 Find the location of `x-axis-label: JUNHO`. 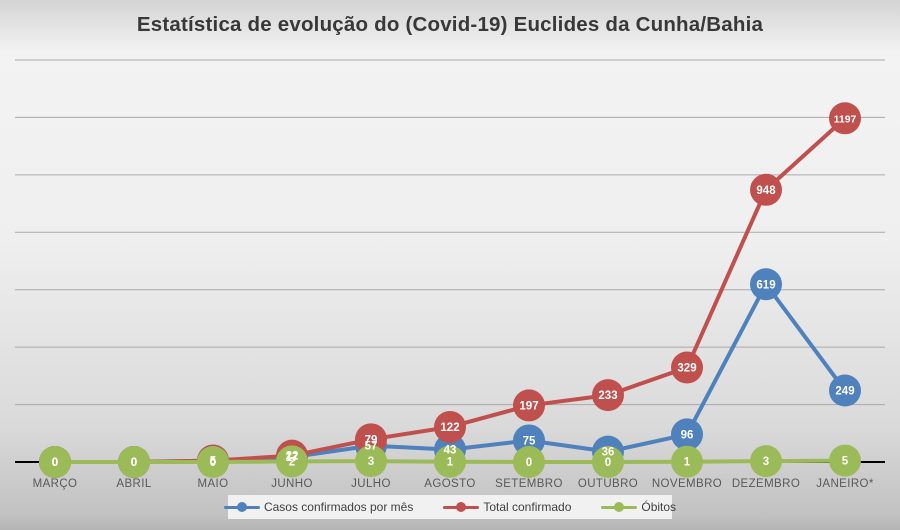

x-axis-label: JUNHO is located at coordinates (292, 484).